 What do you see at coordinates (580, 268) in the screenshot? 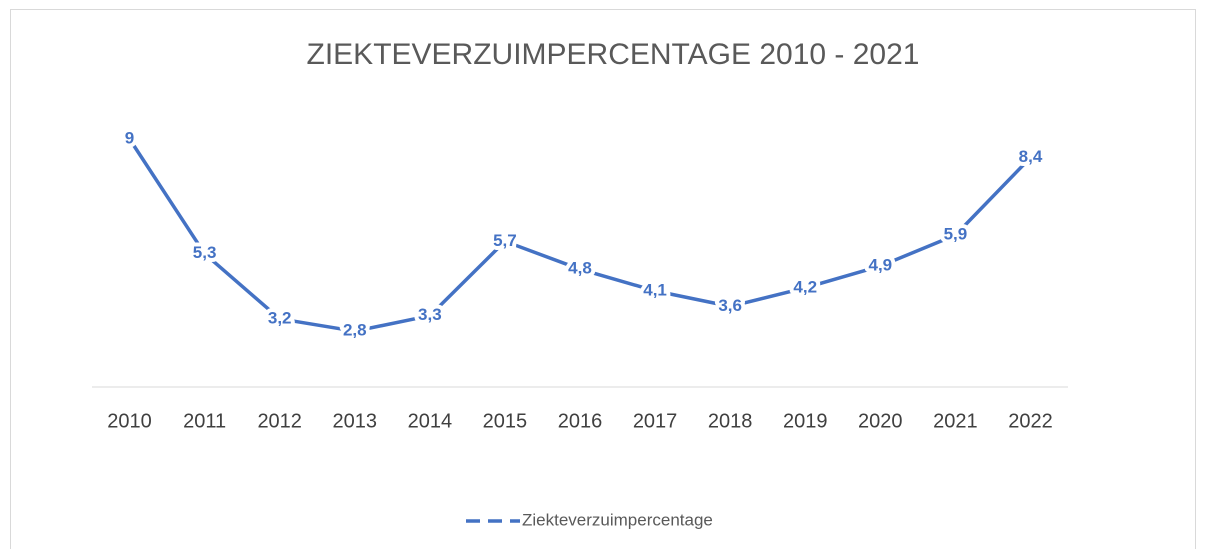
I see `data-label: 4,8` at bounding box center [580, 268].